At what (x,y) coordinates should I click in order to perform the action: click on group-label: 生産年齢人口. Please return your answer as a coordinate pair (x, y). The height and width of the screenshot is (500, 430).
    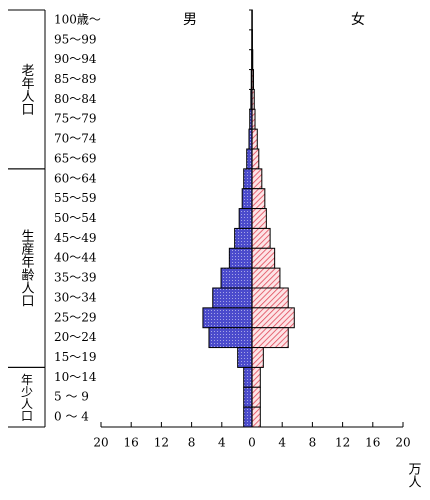
    Looking at the image, I should click on (27, 268).